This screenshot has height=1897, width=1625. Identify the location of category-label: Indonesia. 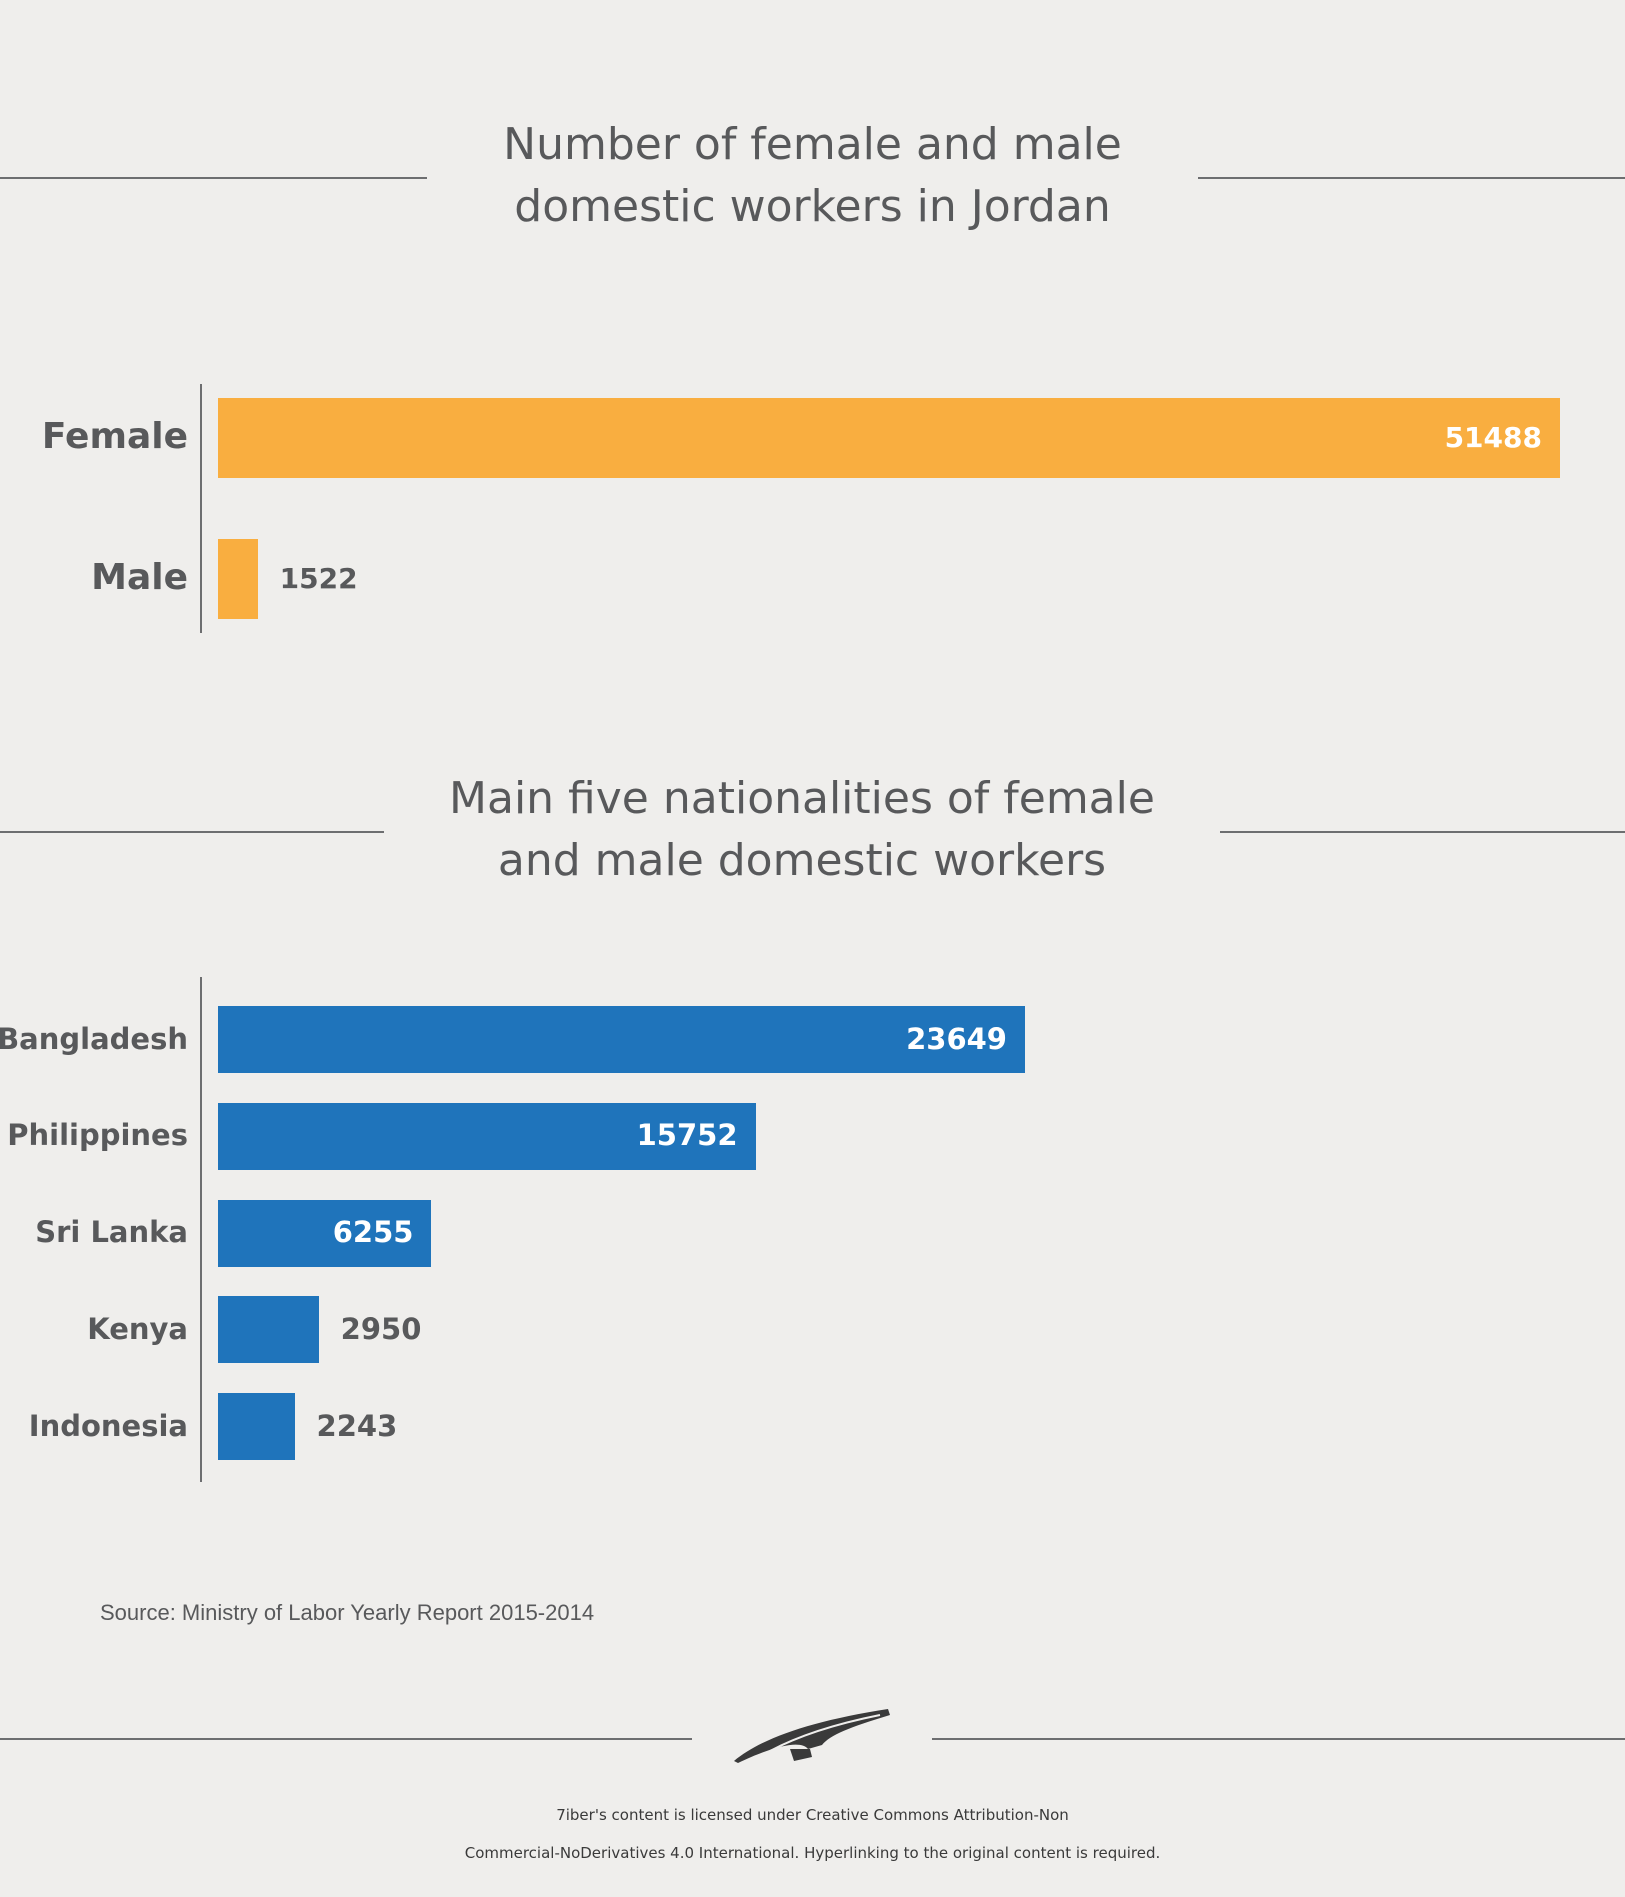
(108, 1425).